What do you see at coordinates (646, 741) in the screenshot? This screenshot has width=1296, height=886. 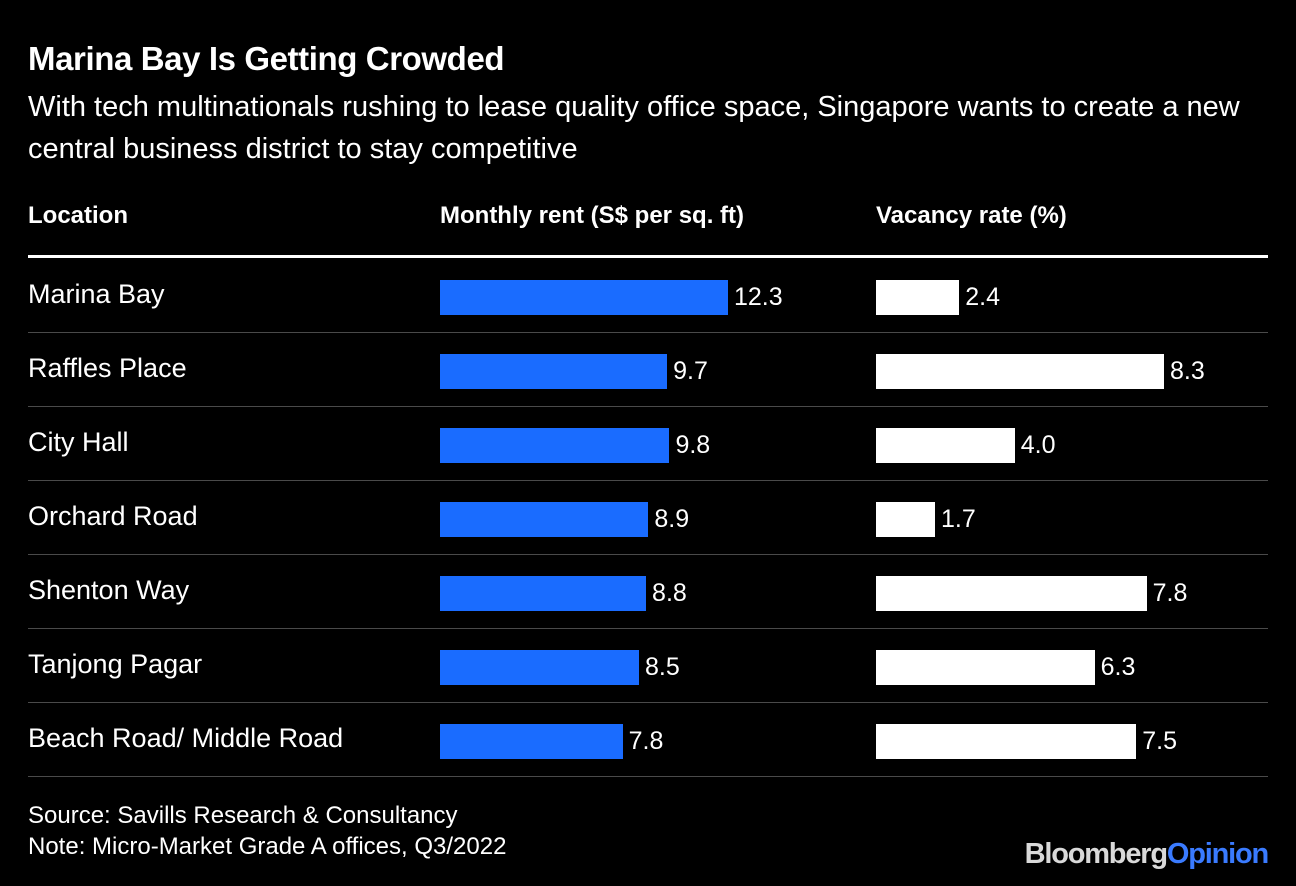 I see `rent-value-label: 7.8` at bounding box center [646, 741].